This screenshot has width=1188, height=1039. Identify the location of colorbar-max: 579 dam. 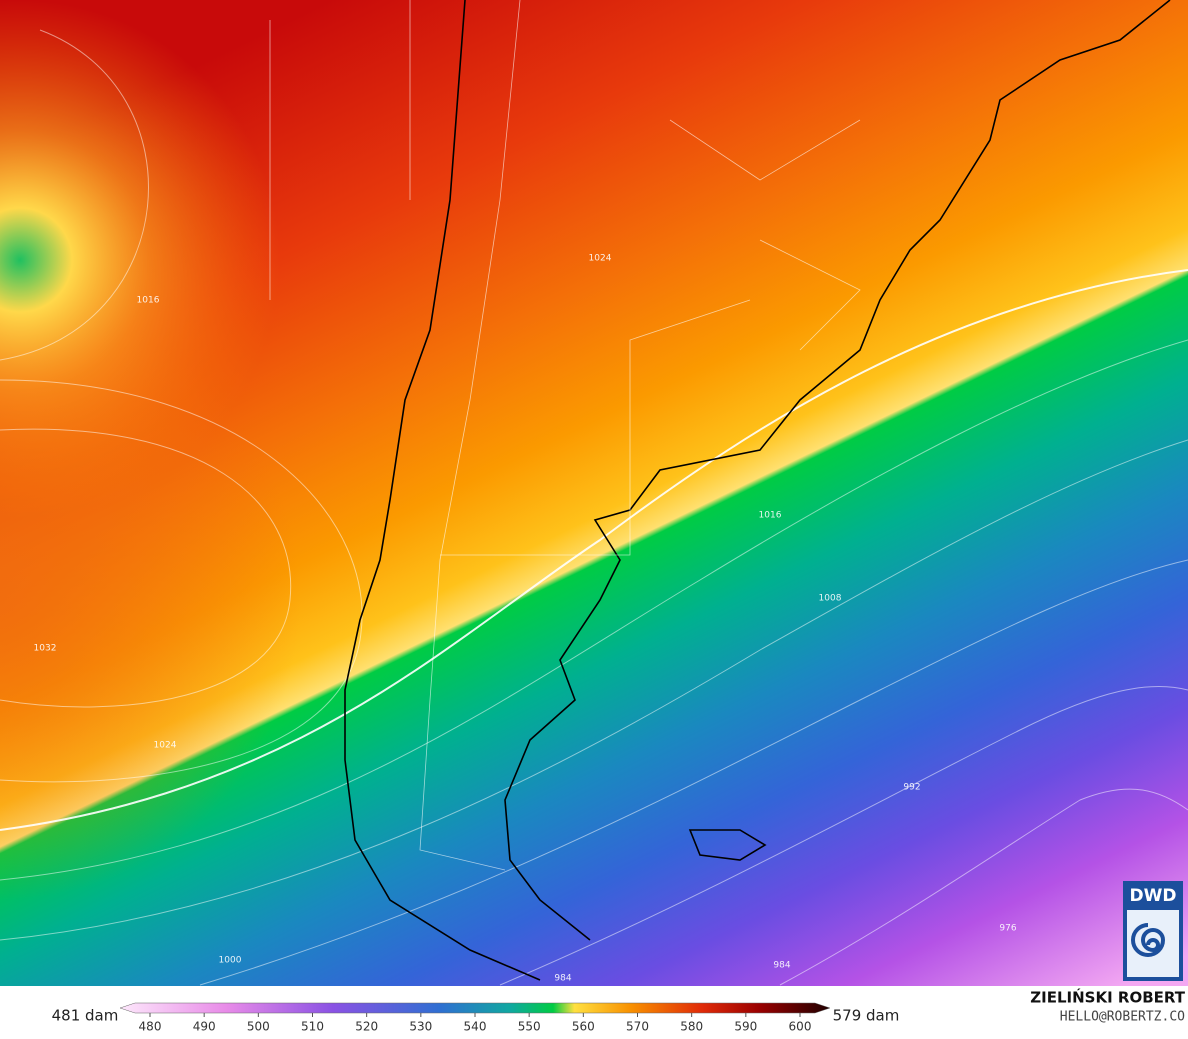
(866, 1016).